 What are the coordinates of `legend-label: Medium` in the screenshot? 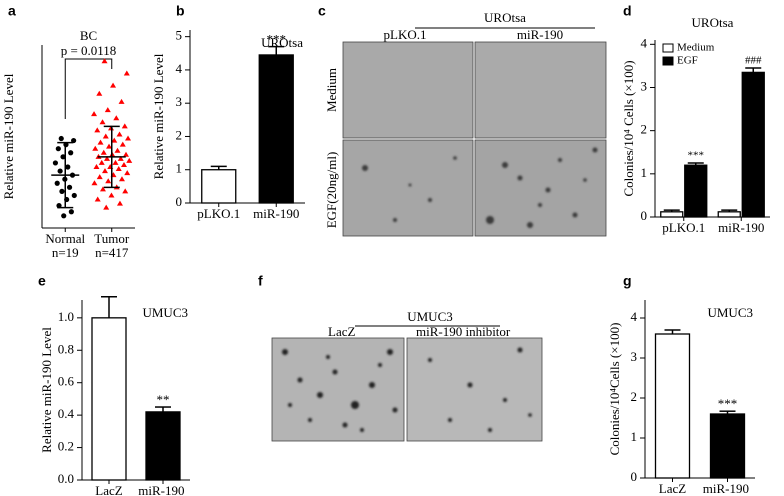 It's located at (696, 48).